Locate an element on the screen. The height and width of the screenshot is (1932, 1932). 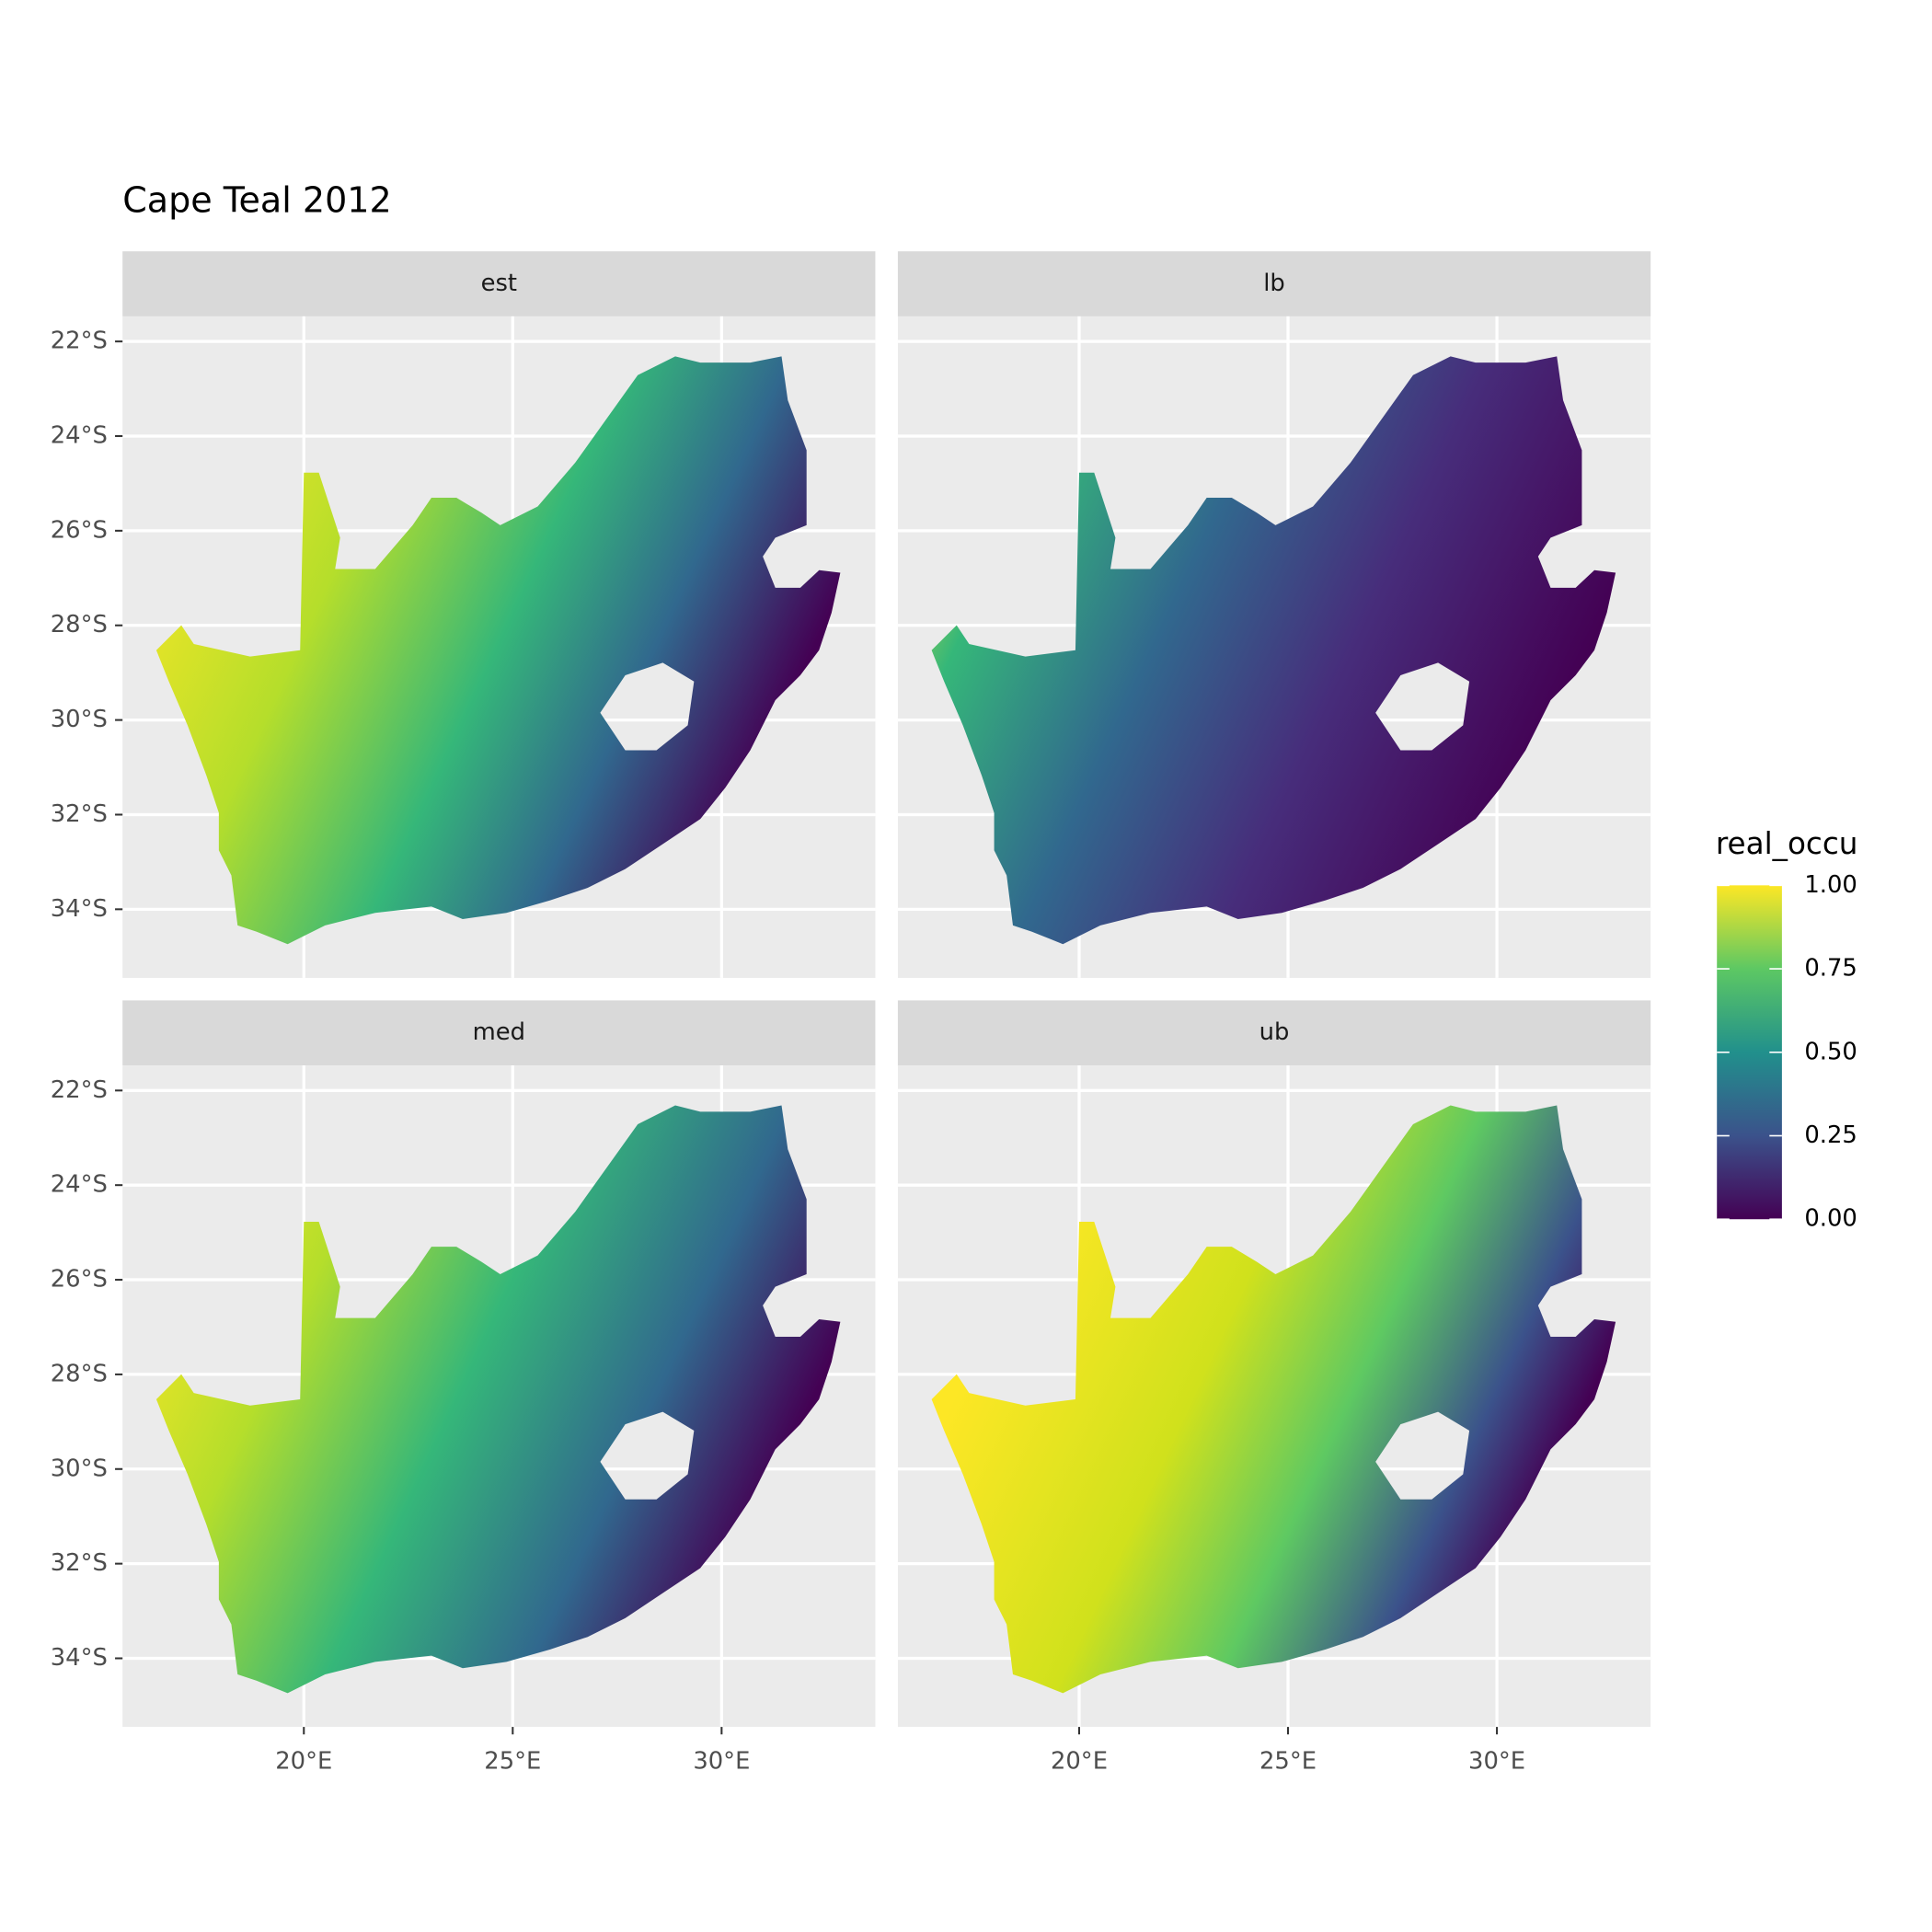
strip-label: med is located at coordinates (499, 1032).